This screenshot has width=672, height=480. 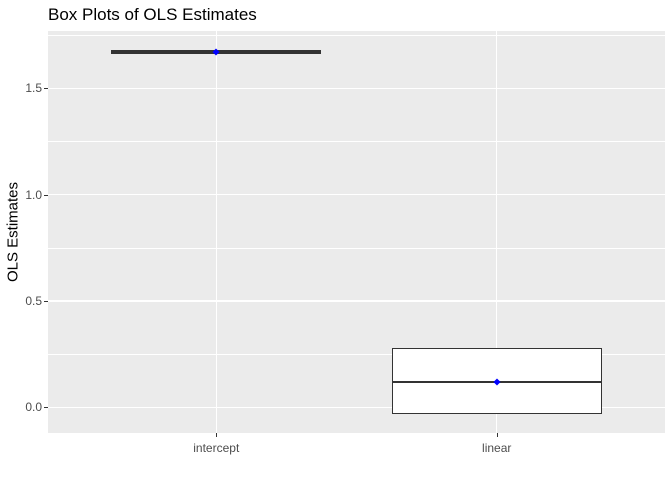 I want to click on y-tick-label: 0.0, so click(x=33, y=407).